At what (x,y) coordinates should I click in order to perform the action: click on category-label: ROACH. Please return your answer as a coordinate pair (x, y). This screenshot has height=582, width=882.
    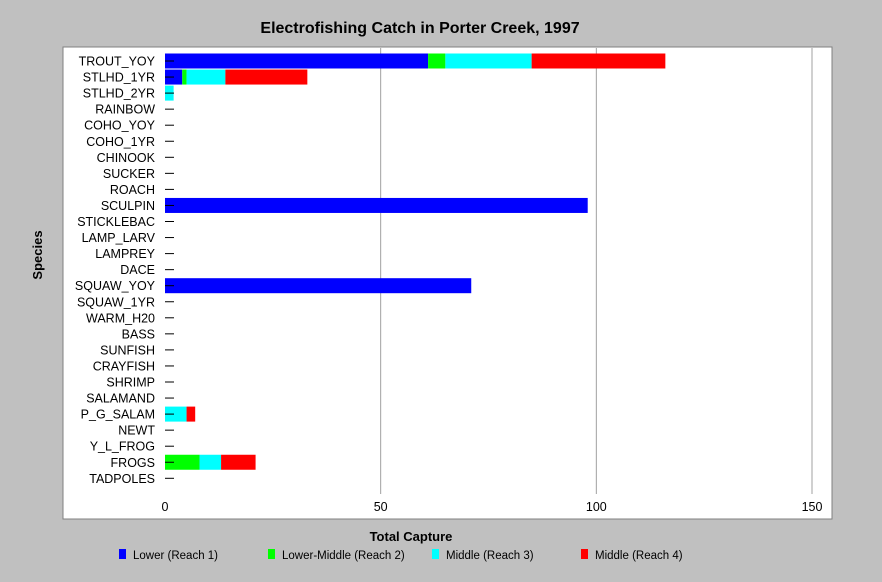
    Looking at the image, I should click on (132, 190).